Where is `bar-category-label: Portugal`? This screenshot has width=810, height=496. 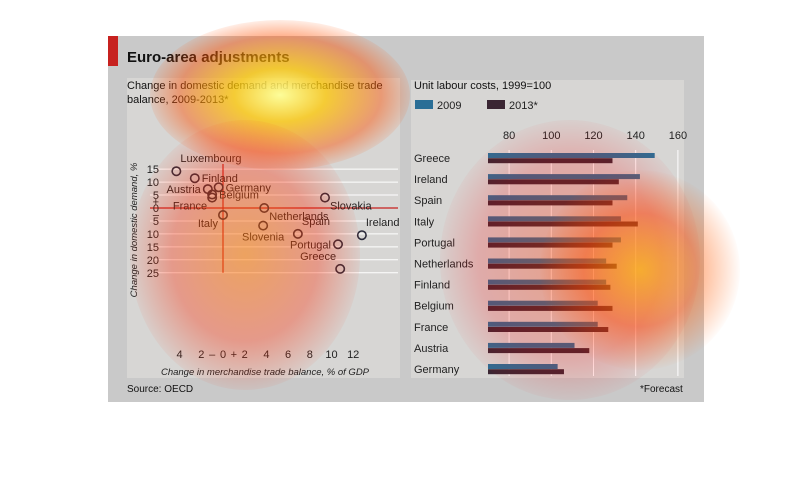
bar-category-label: Portugal is located at coordinates (434, 243).